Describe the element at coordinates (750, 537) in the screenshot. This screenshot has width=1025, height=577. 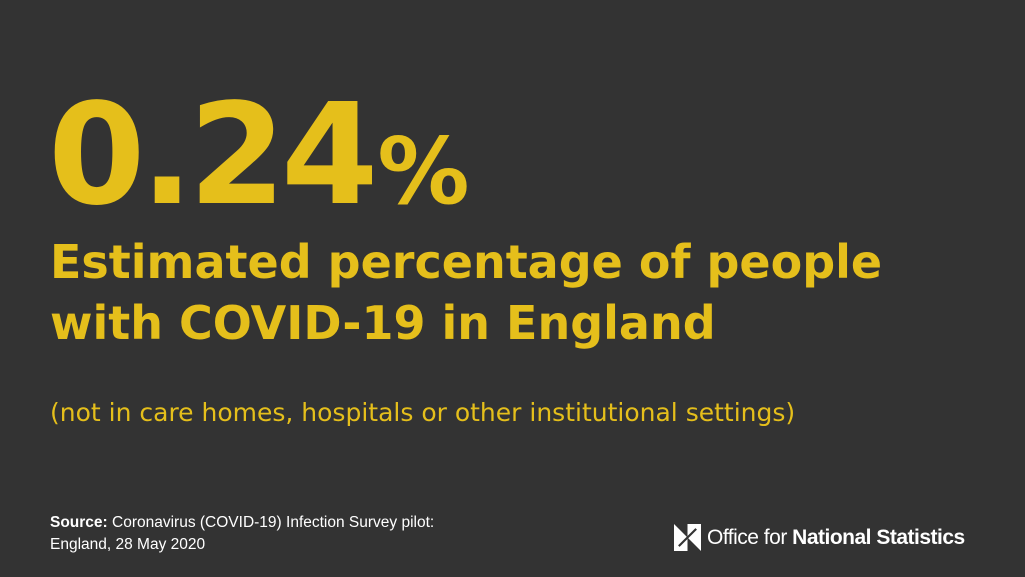
I see `ons-logo-text-regular: Office for` at that location.